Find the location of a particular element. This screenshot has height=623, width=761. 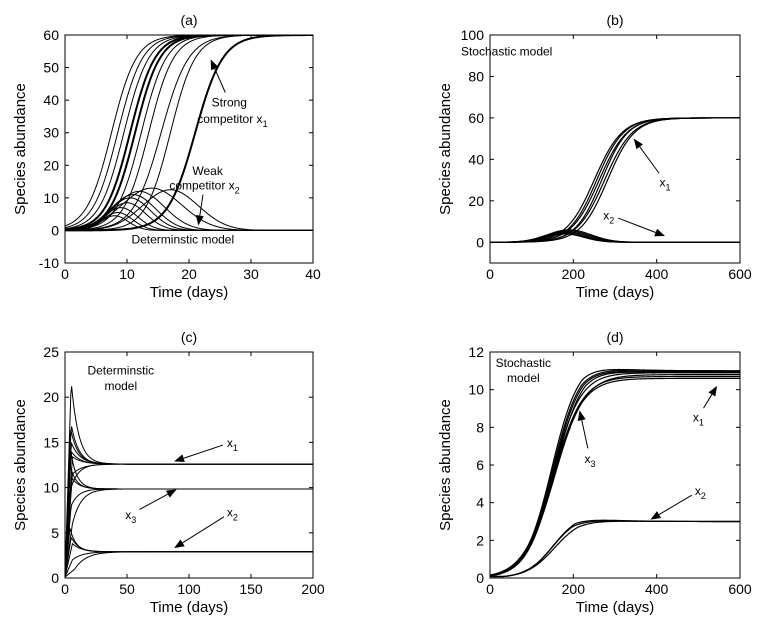

annotation-label: Stochastic model is located at coordinates (506, 52).